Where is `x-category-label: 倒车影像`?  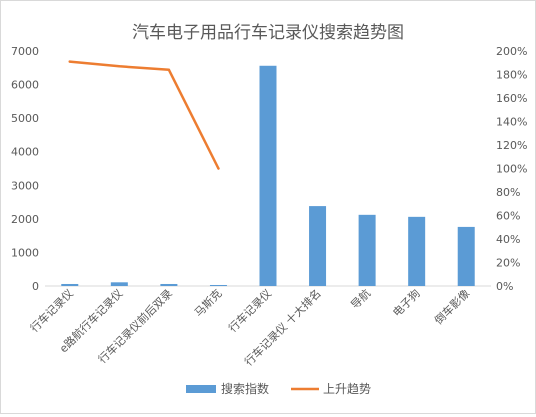 x-category-label: 倒车影像 is located at coordinates (451, 306).